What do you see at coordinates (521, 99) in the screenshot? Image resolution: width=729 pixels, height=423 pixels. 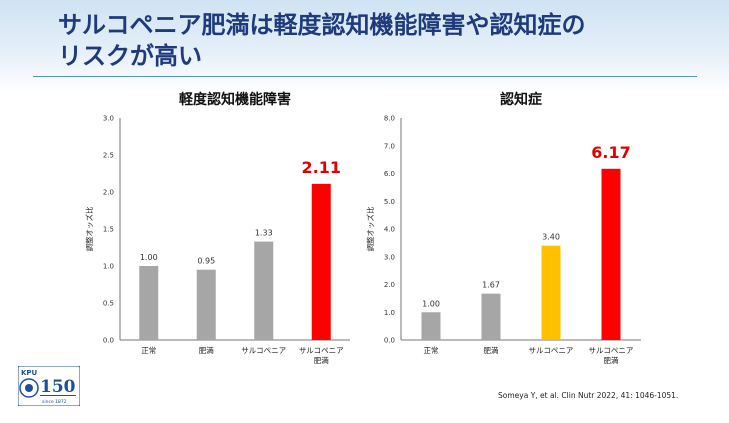 I see `chart-title: 認知症` at bounding box center [521, 99].